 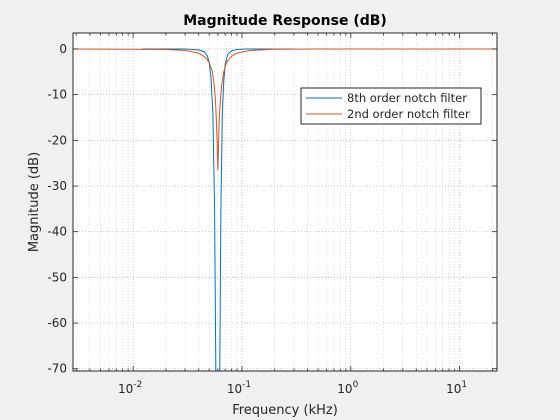 I want to click on x-tick-label: 10⁻², so click(x=130, y=388).